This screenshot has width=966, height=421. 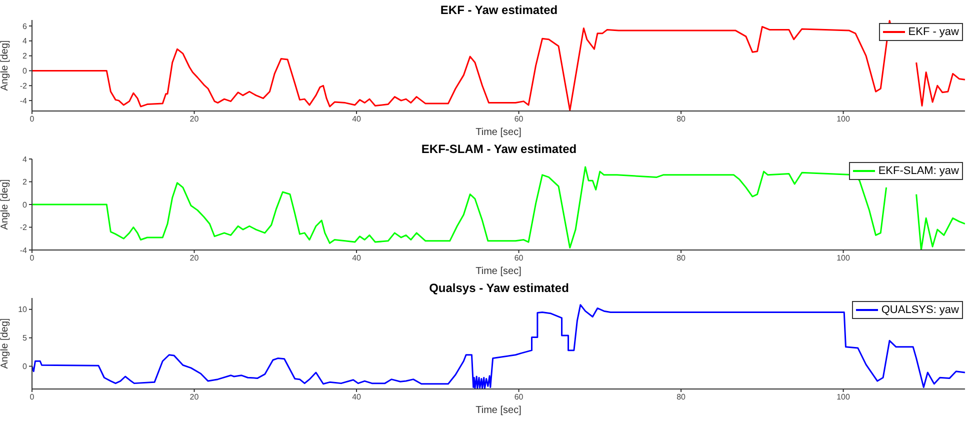 What do you see at coordinates (499, 288) in the screenshot?
I see `chart-title: Qualsys - Yaw estimated` at bounding box center [499, 288].